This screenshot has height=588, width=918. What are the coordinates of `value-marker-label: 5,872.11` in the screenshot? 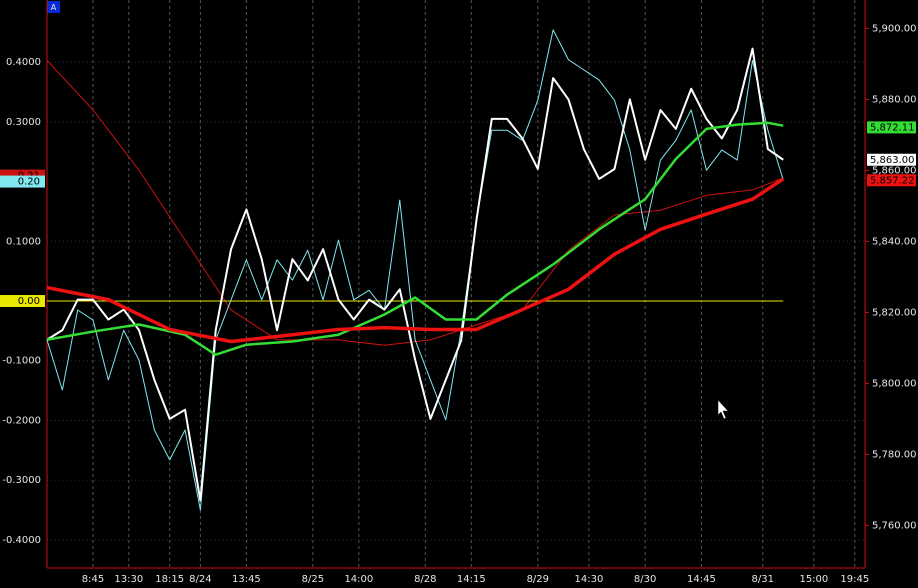 It's located at (892, 127).